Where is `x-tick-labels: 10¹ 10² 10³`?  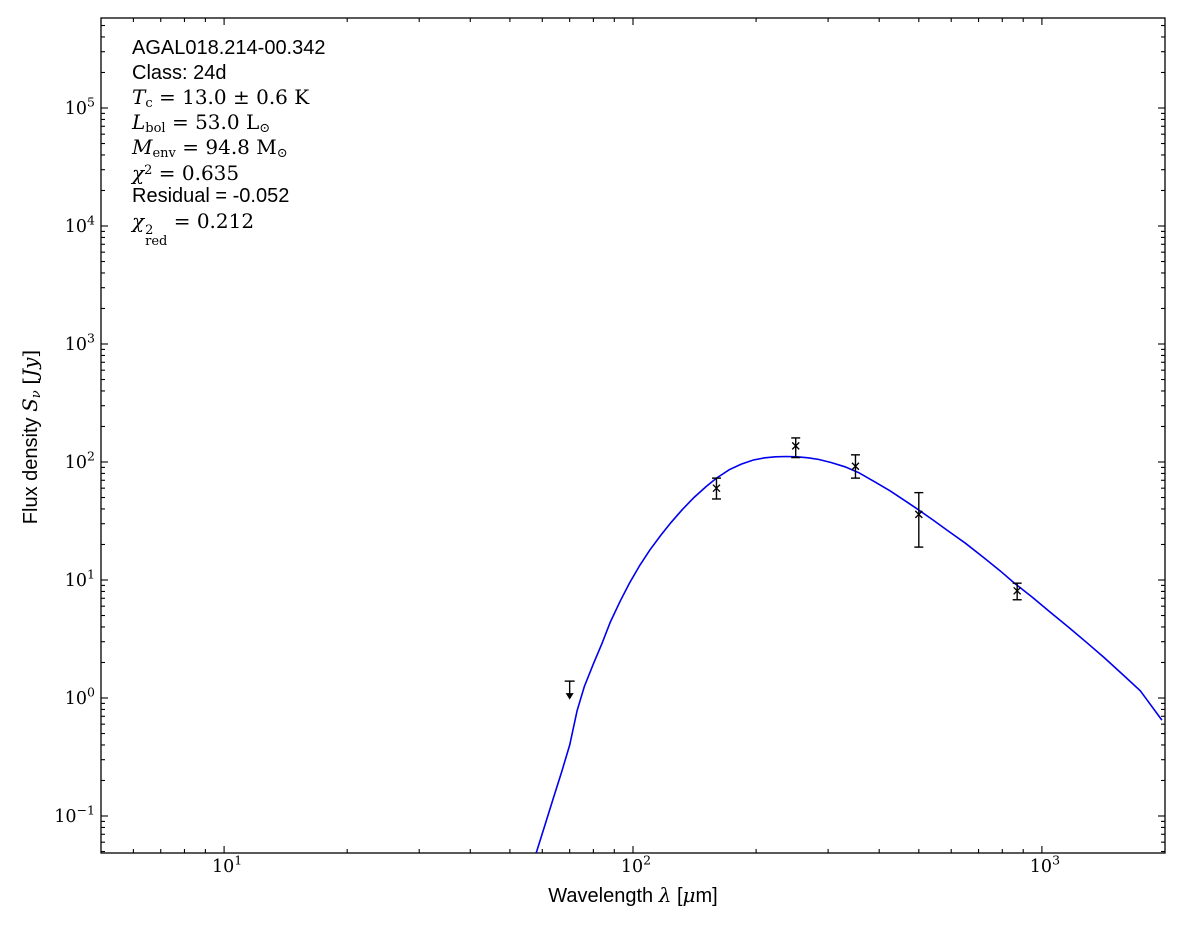 x-tick-labels: 10¹ 10² 10³ is located at coordinates (636, 865).